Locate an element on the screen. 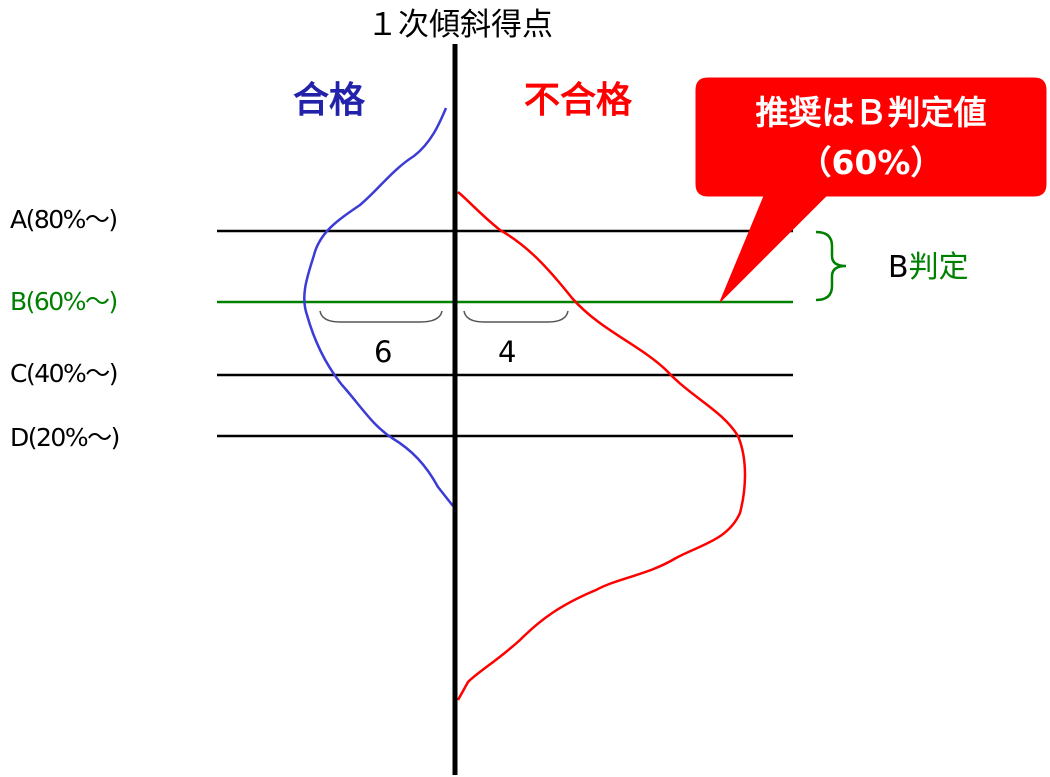 This screenshot has width=1050, height=777. judgment-range-brace is located at coordinates (831, 266).